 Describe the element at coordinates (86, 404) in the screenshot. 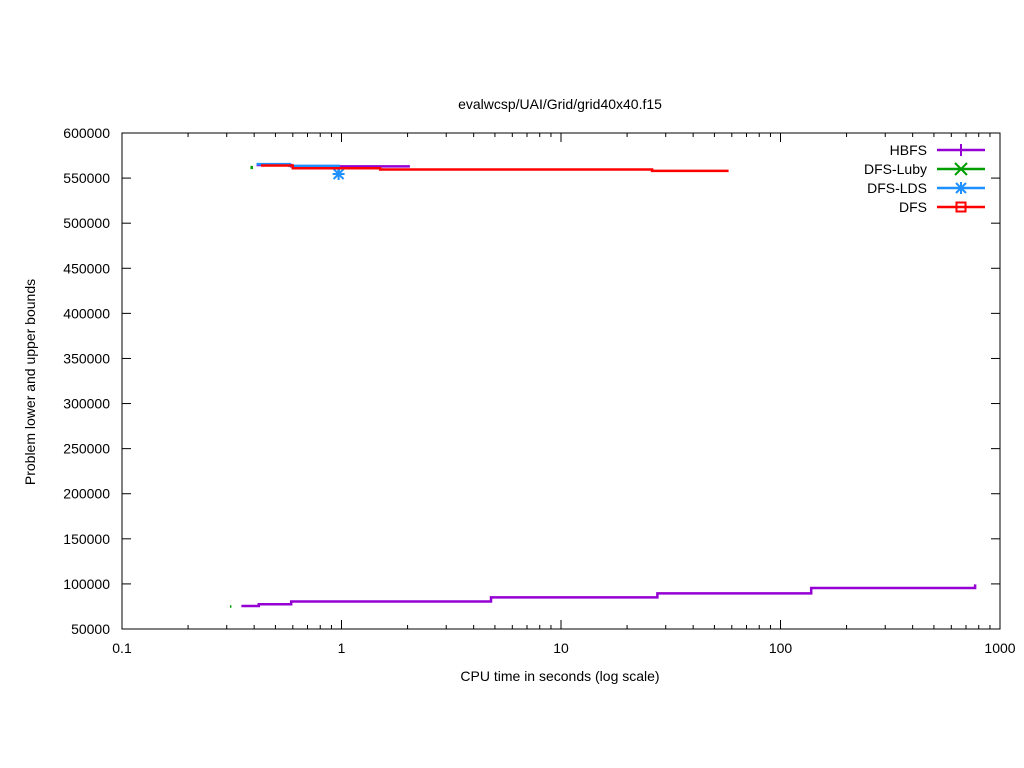

I see `y-tick-label: 300000` at that location.